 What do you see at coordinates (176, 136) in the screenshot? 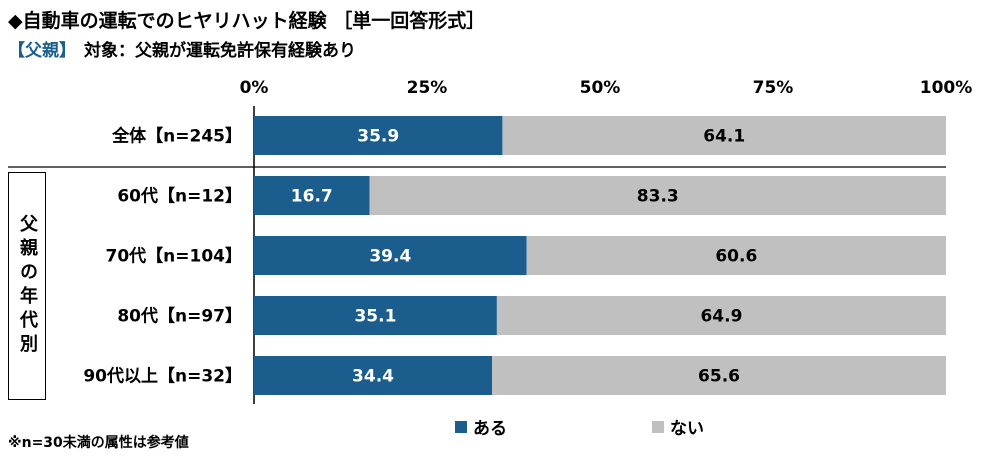
I see `category-label: 全体【n=245】` at bounding box center [176, 136].